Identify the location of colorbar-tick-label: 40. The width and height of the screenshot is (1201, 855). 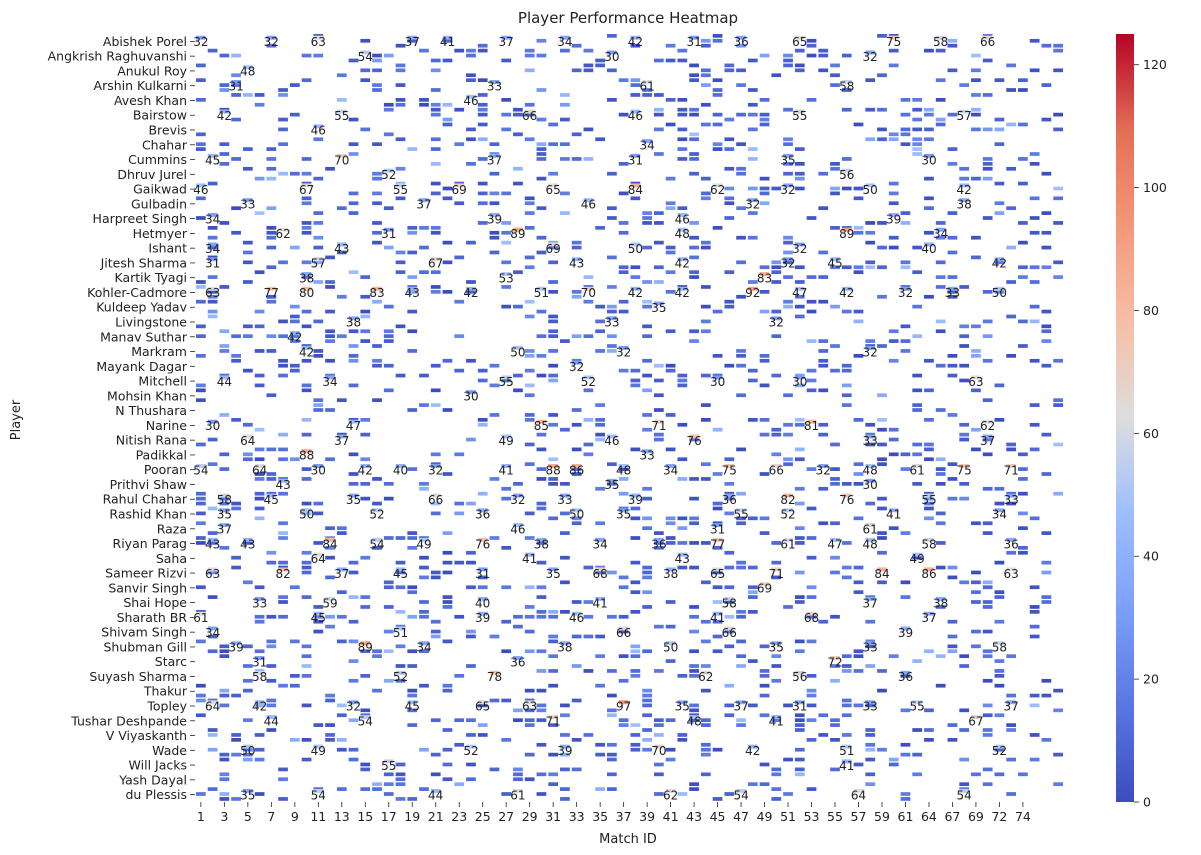
(1151, 556).